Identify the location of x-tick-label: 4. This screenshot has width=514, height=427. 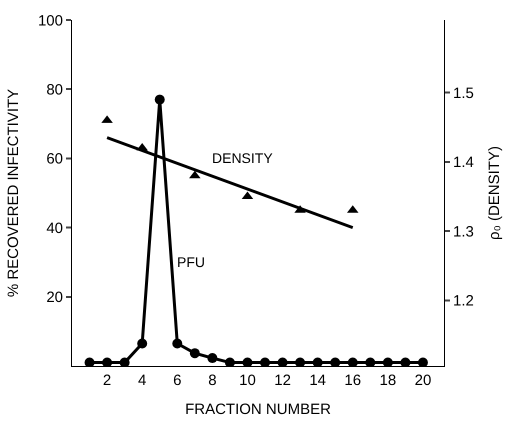
(142, 380).